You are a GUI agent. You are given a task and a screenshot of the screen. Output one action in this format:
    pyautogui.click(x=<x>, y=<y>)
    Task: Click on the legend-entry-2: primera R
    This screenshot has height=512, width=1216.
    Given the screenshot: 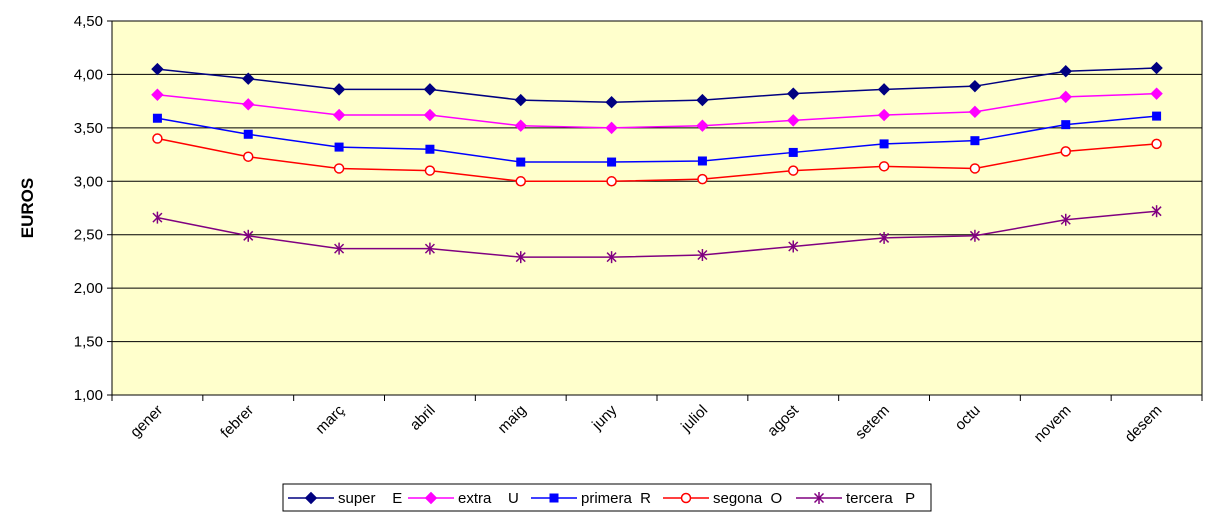 What is the action you would take?
    pyautogui.click(x=591, y=498)
    